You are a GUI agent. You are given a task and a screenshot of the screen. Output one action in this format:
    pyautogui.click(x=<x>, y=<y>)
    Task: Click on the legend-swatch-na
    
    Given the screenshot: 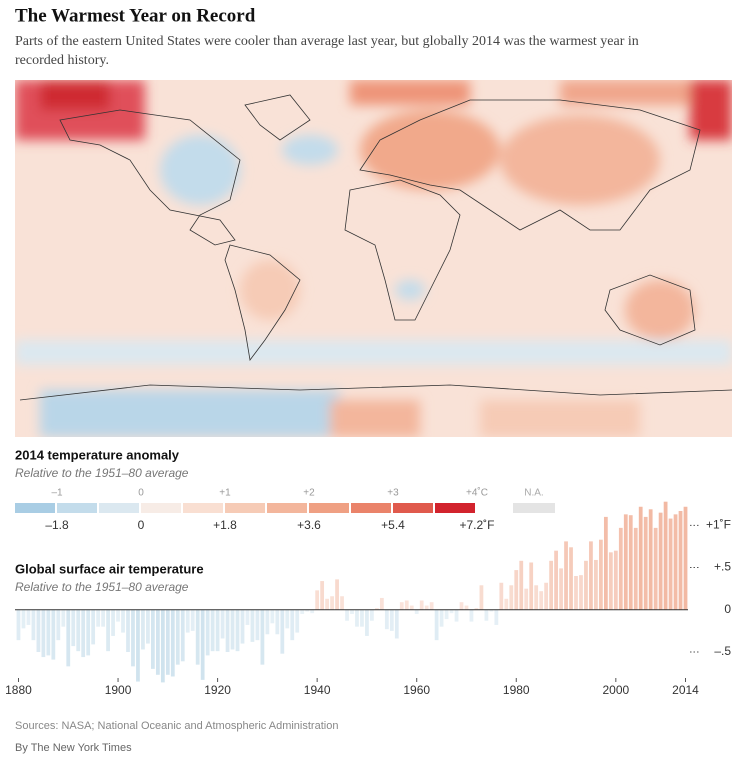 What is the action you would take?
    pyautogui.click(x=534, y=508)
    